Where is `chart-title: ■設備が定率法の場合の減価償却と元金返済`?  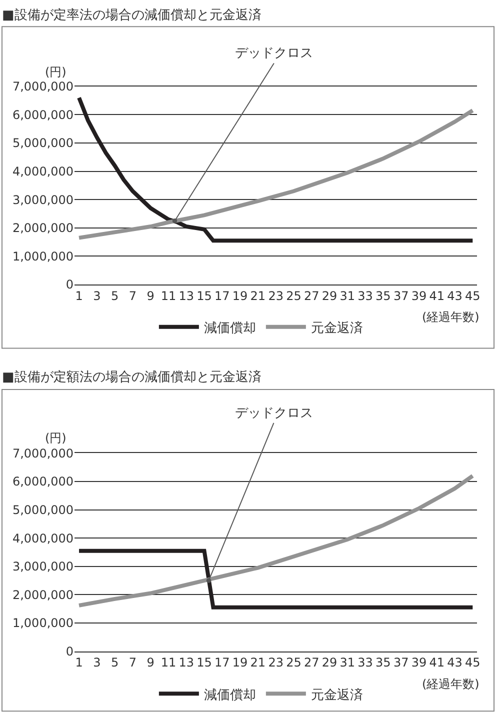
chart-title: ■設備が定率法の場合の減価償却と元金返済 is located at coordinates (132, 15).